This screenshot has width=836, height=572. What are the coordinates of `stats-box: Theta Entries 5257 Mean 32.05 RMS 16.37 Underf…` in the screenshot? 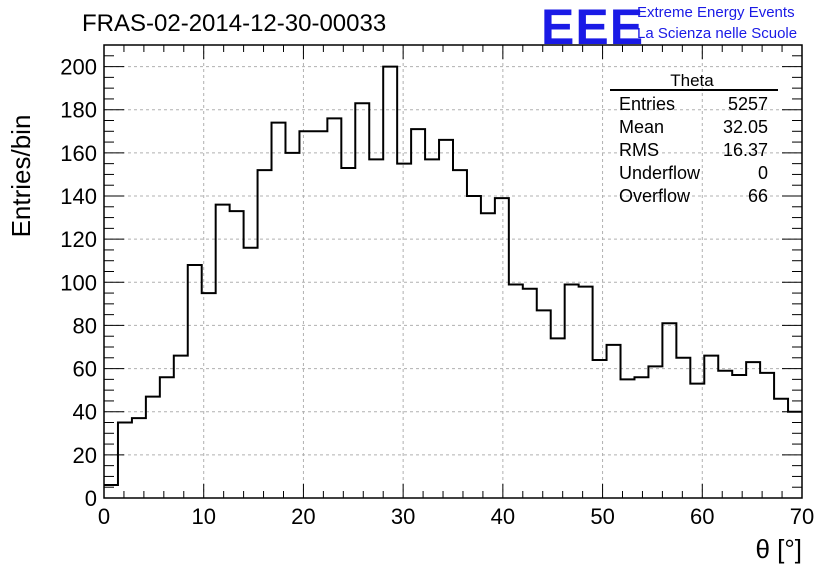 It's located at (694, 138).